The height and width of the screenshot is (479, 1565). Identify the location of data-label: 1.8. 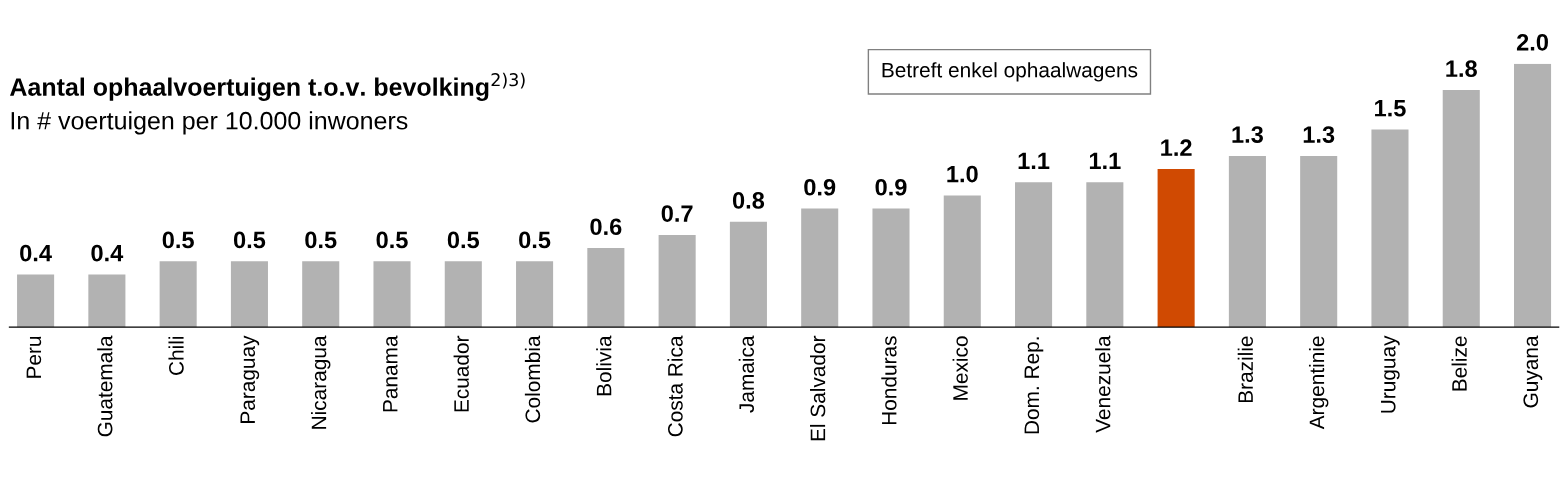
(1461, 69).